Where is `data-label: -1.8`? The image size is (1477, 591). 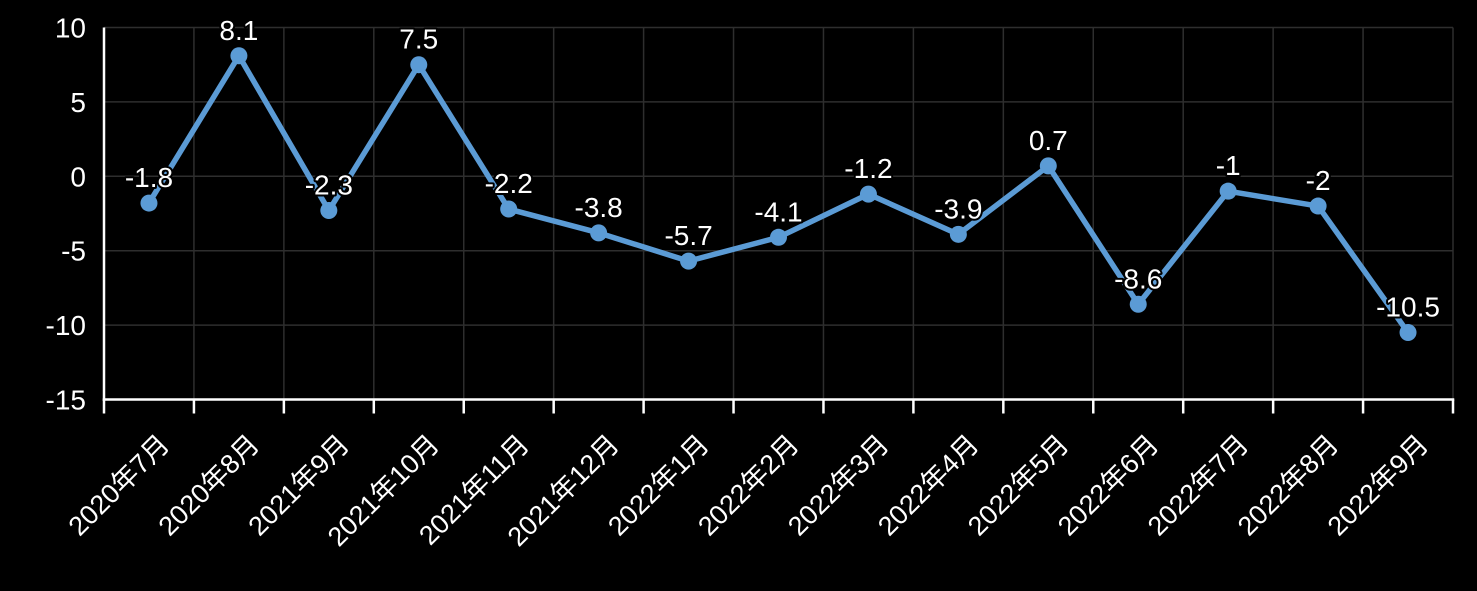
data-label: -1.8 is located at coordinates (149, 177).